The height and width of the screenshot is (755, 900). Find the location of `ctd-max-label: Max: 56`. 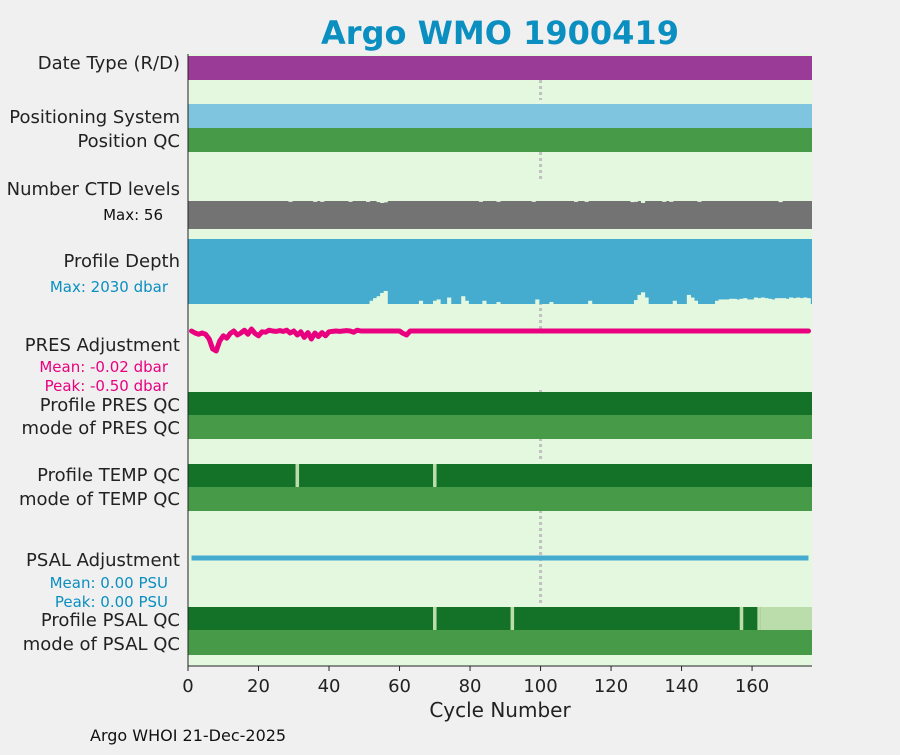

ctd-max-label: Max: 56 is located at coordinates (133, 215).